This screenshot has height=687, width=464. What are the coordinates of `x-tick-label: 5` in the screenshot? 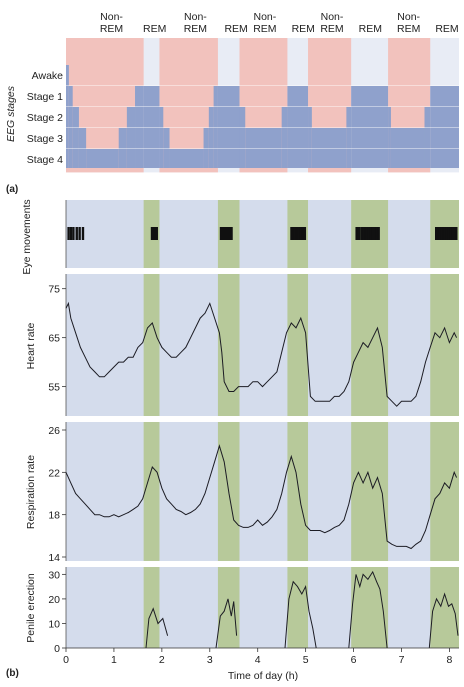 It's located at (306, 660).